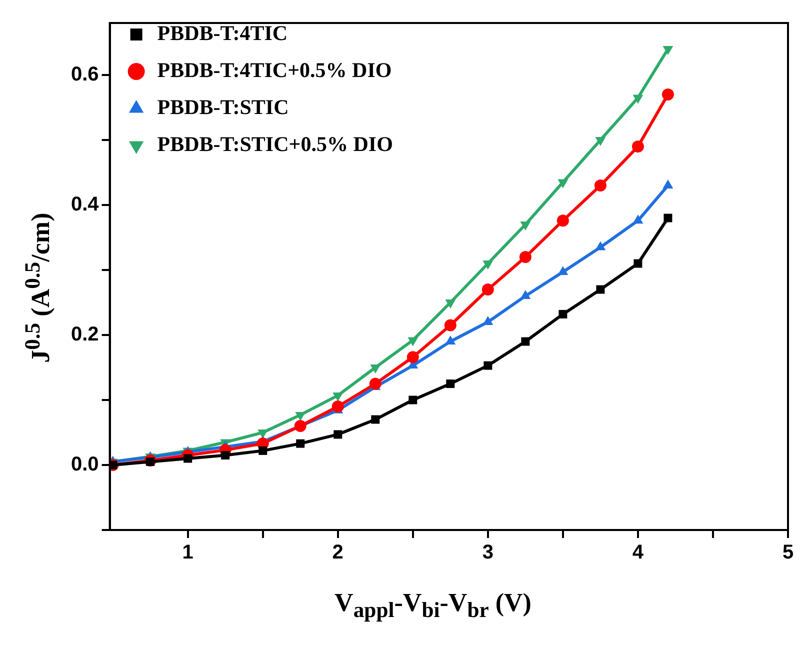  I want to click on x-tick-label: 4, so click(638, 553).